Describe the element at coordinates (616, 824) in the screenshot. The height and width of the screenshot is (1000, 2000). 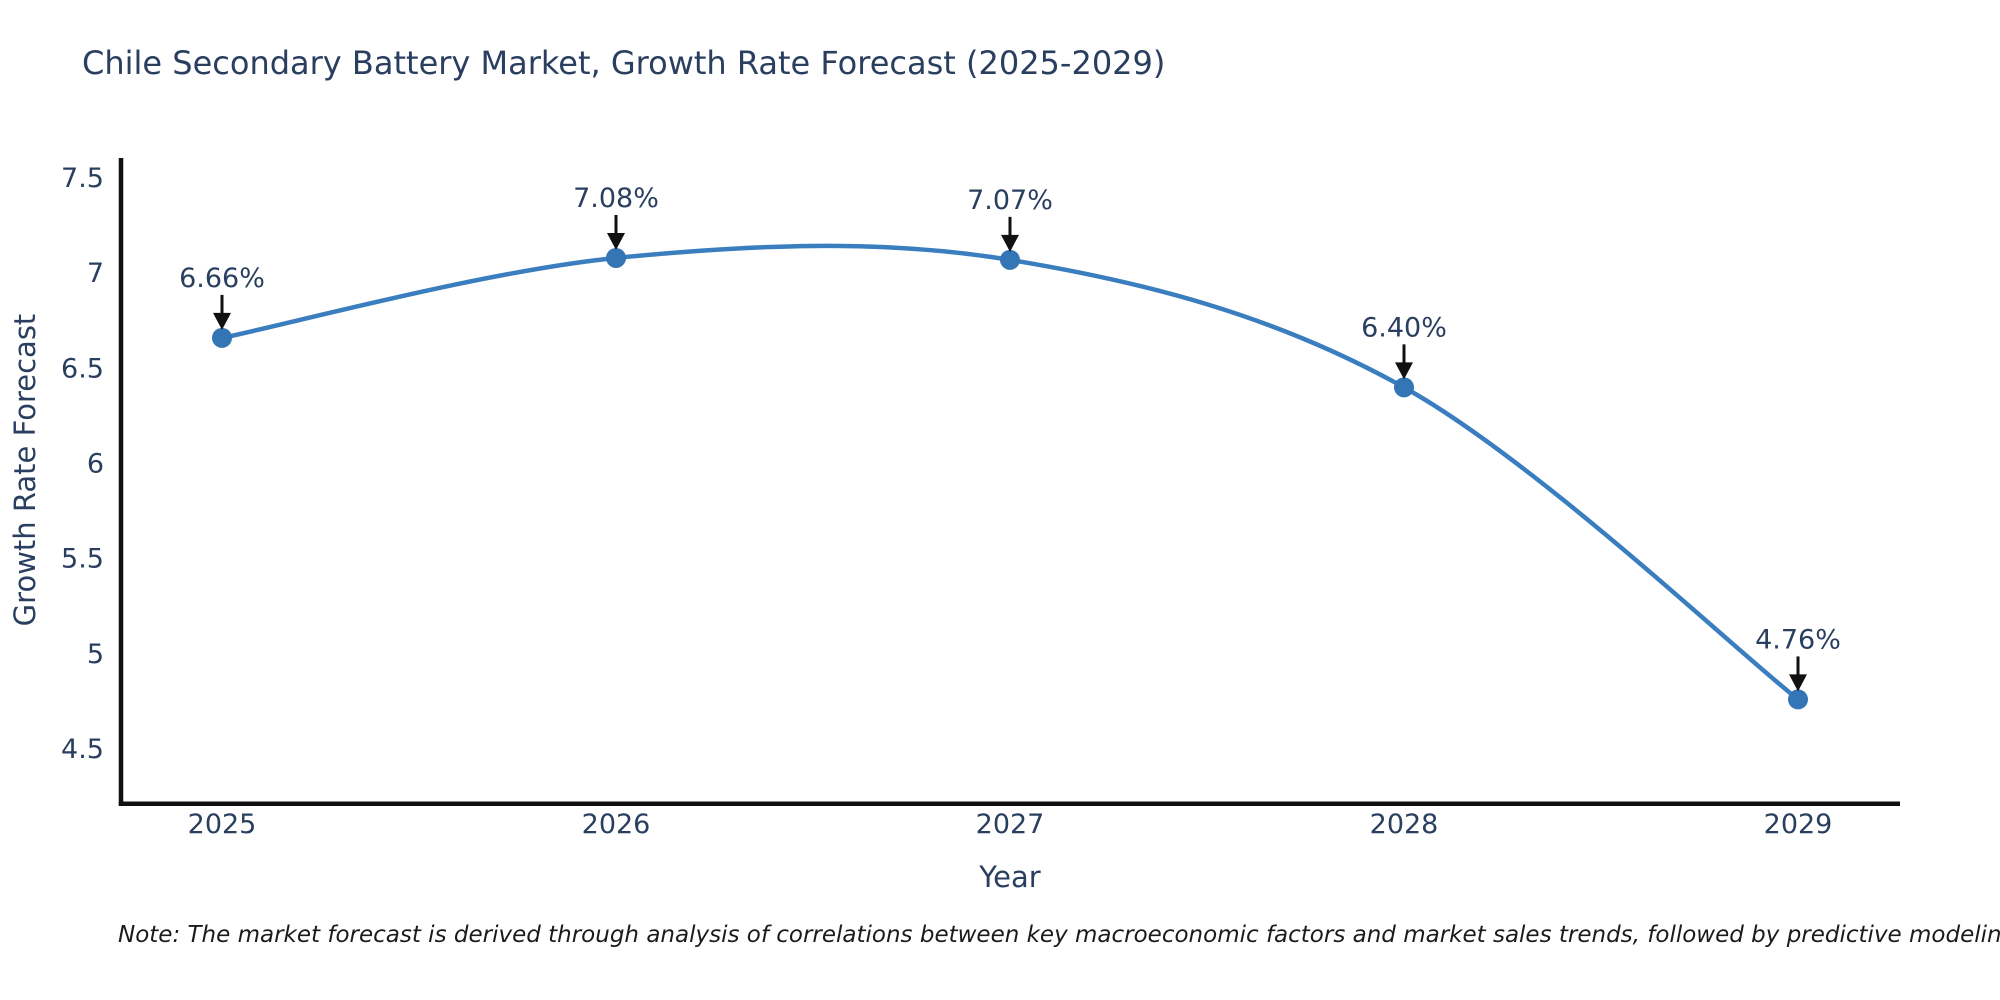
I see `x-tick-label: 2026` at that location.